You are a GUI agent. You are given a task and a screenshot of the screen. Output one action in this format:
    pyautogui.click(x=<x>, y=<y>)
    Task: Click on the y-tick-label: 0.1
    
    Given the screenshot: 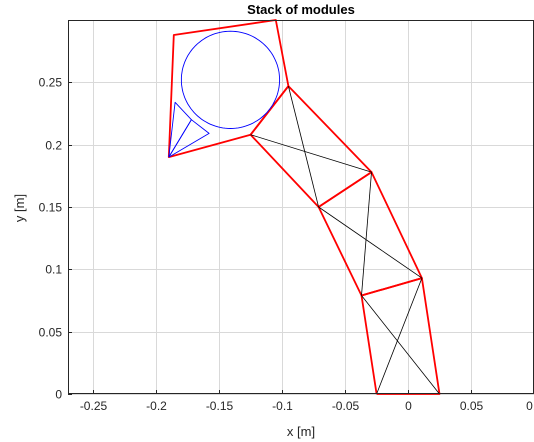 What is the action you would take?
    pyautogui.click(x=53, y=270)
    